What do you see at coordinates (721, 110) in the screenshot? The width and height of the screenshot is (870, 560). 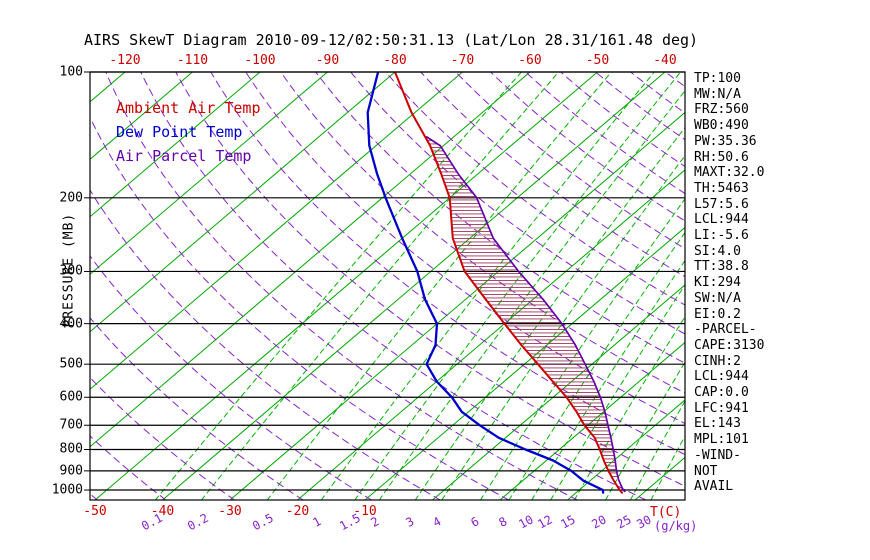 I see `stat-line: FRZ:560` at bounding box center [721, 110].